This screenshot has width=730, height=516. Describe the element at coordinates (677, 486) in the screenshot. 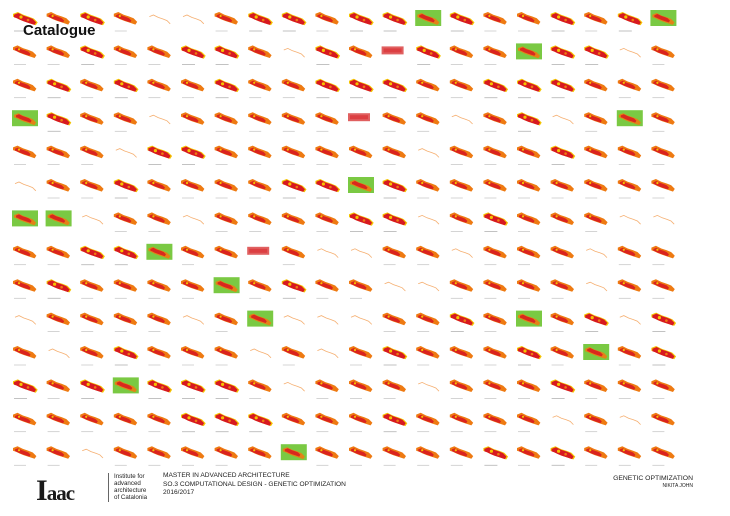

I see `author-name: NIKITA JOHN` at that location.